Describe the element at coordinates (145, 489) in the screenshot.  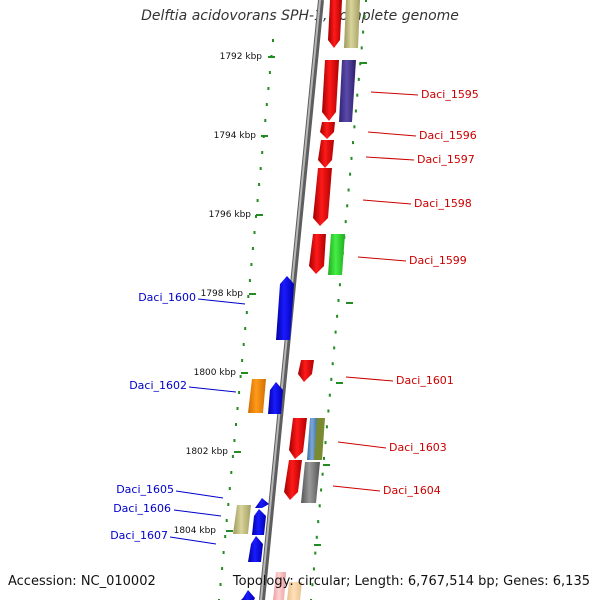
I see `gene-label: Daci_1605` at that location.